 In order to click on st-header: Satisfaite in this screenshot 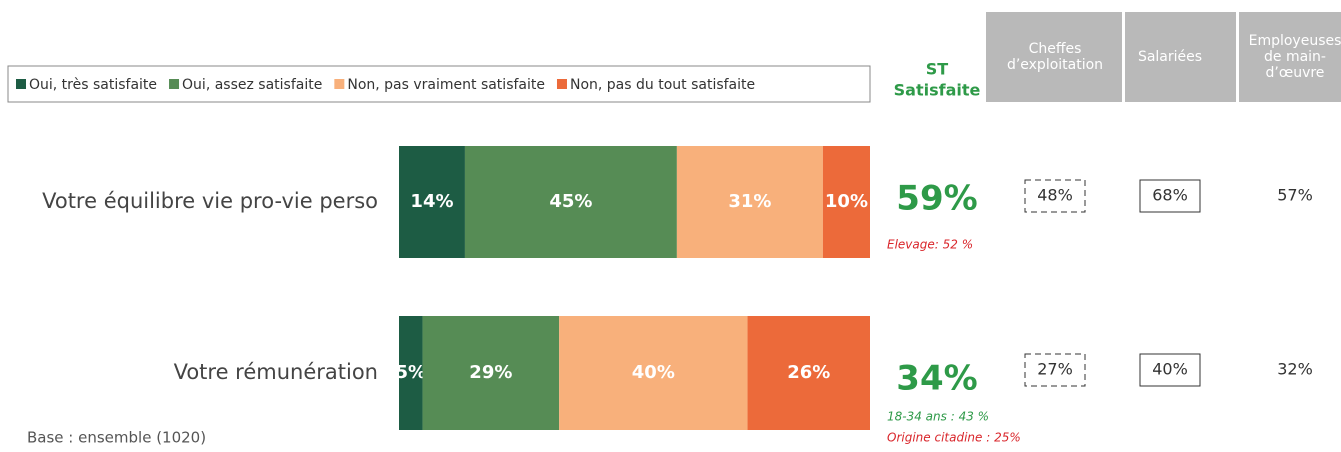, I will do `click(937, 90)`.